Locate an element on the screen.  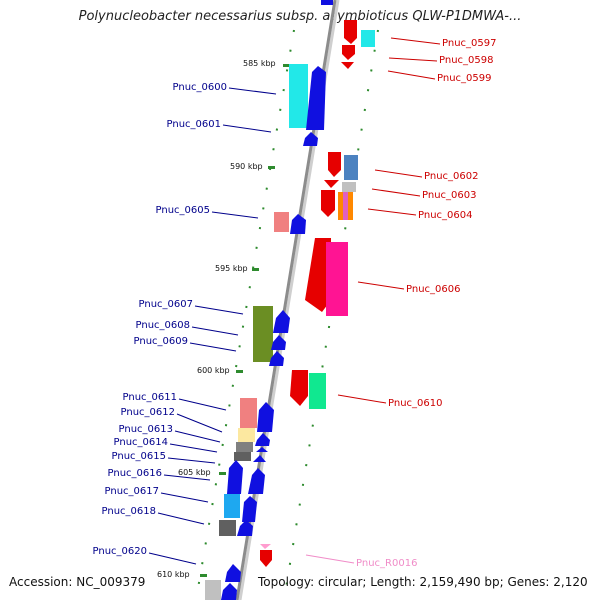
gene-label-0608: Pnuc_0608 is located at coordinates (163, 325).